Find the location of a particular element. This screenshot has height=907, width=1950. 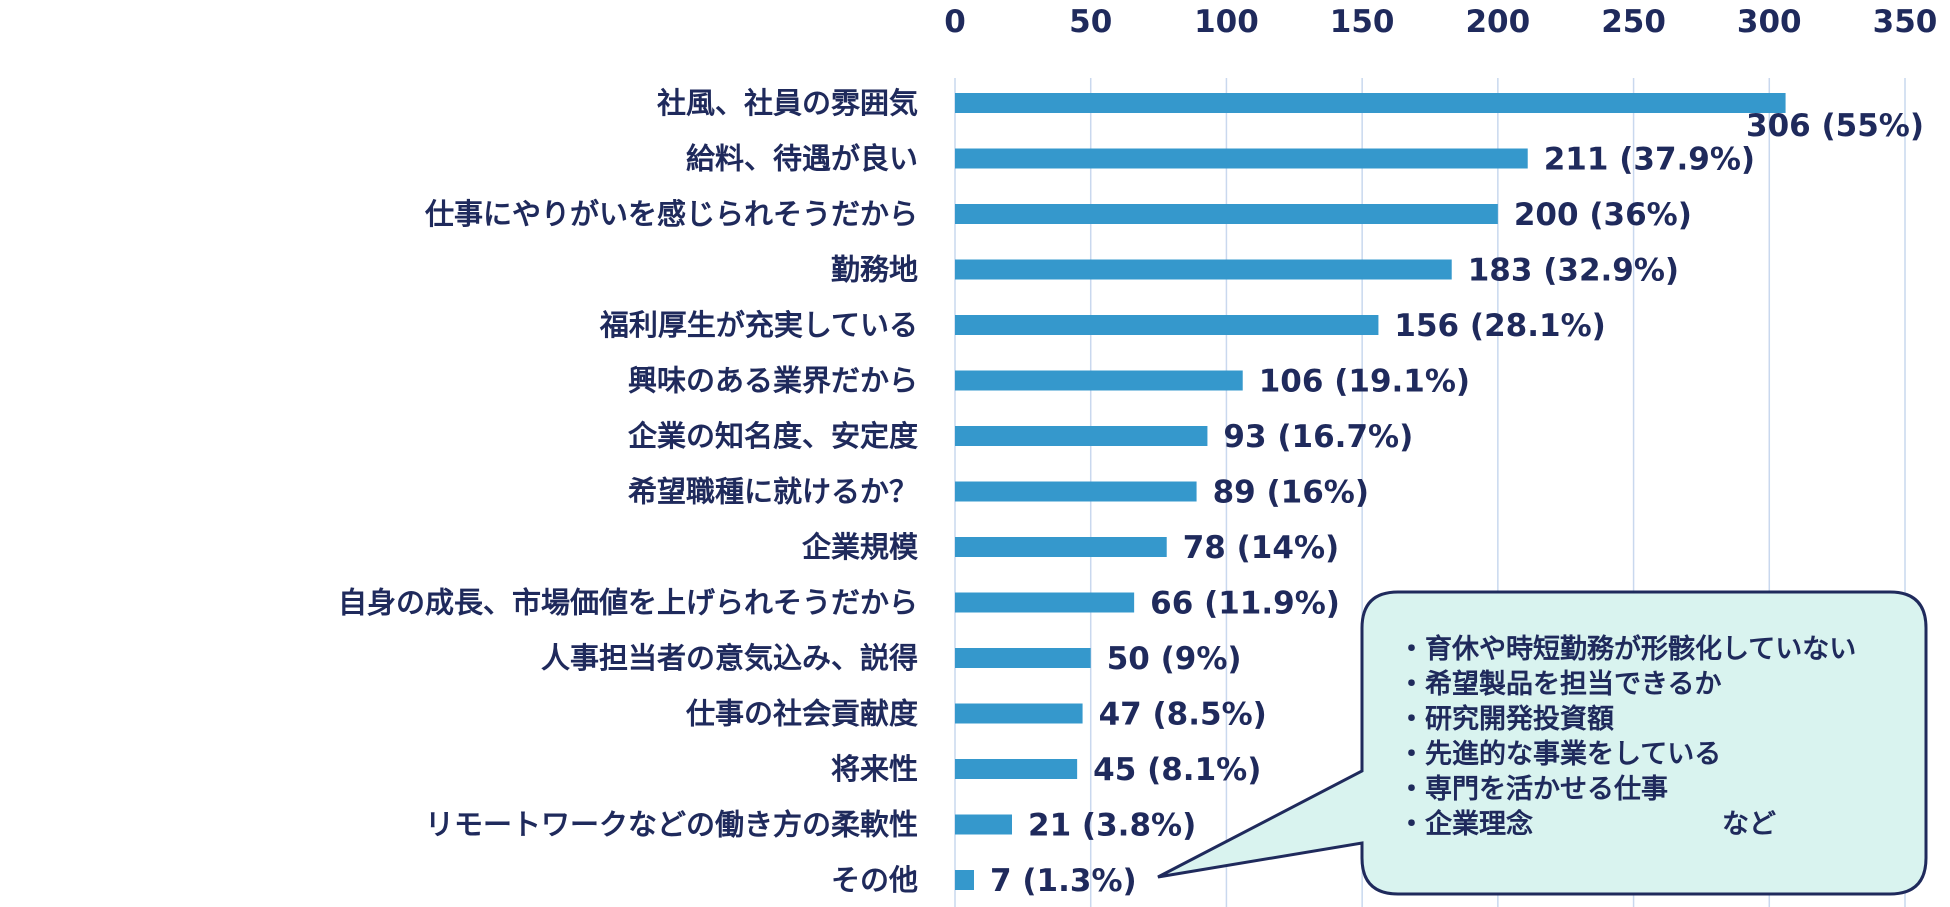

category-label: 企業の知名度、安定度 is located at coordinates (773, 436).